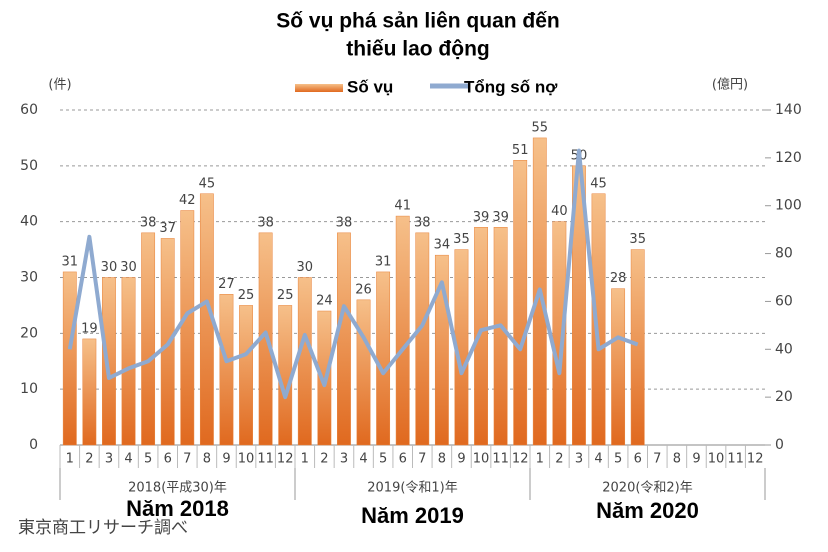  What do you see at coordinates (618, 278) in the screenshot?
I see `data-label: 28` at bounding box center [618, 278].